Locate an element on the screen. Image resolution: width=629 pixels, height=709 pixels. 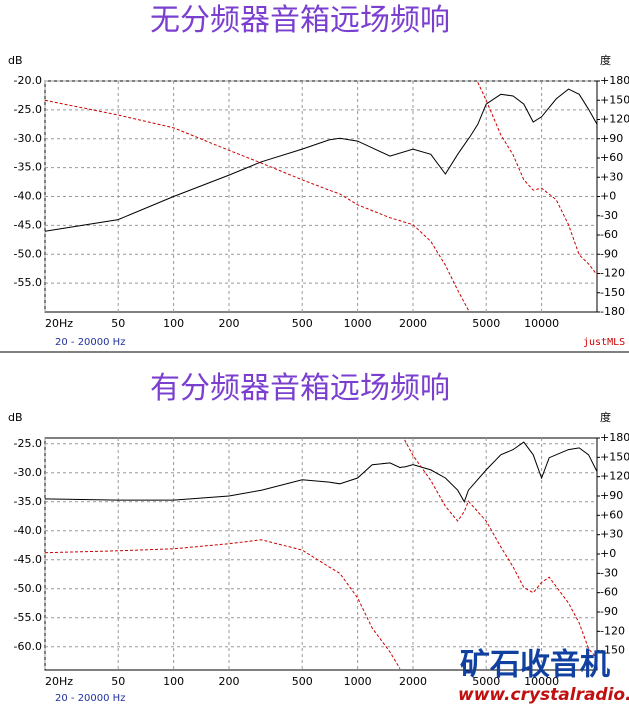
watermark-url: www.crystalradio.cn is located at coordinates (543, 695).